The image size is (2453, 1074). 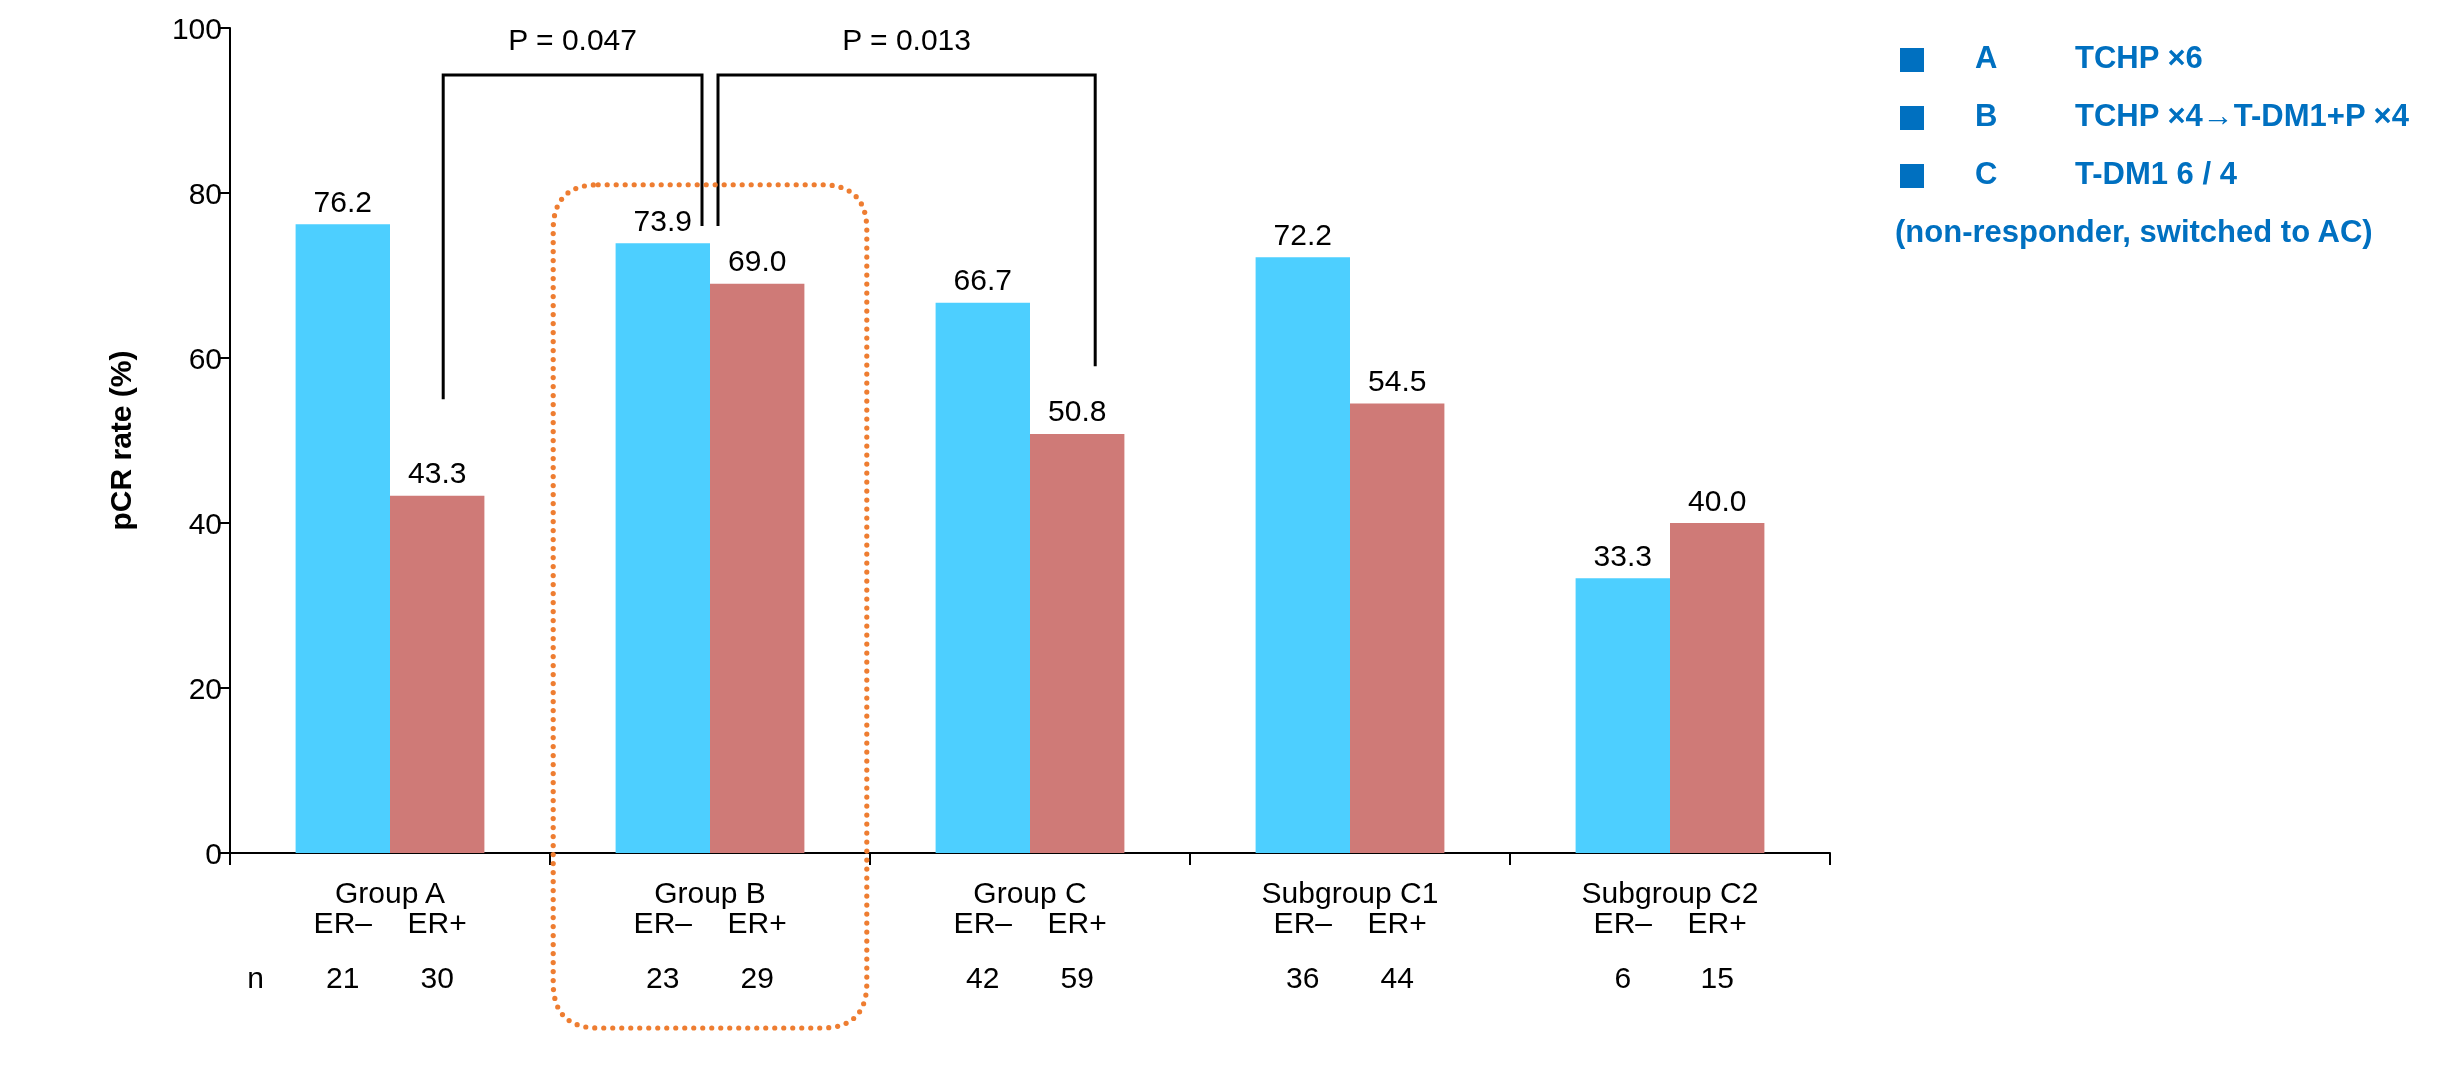 What do you see at coordinates (343, 978) in the screenshot?
I see `text: 21` at bounding box center [343, 978].